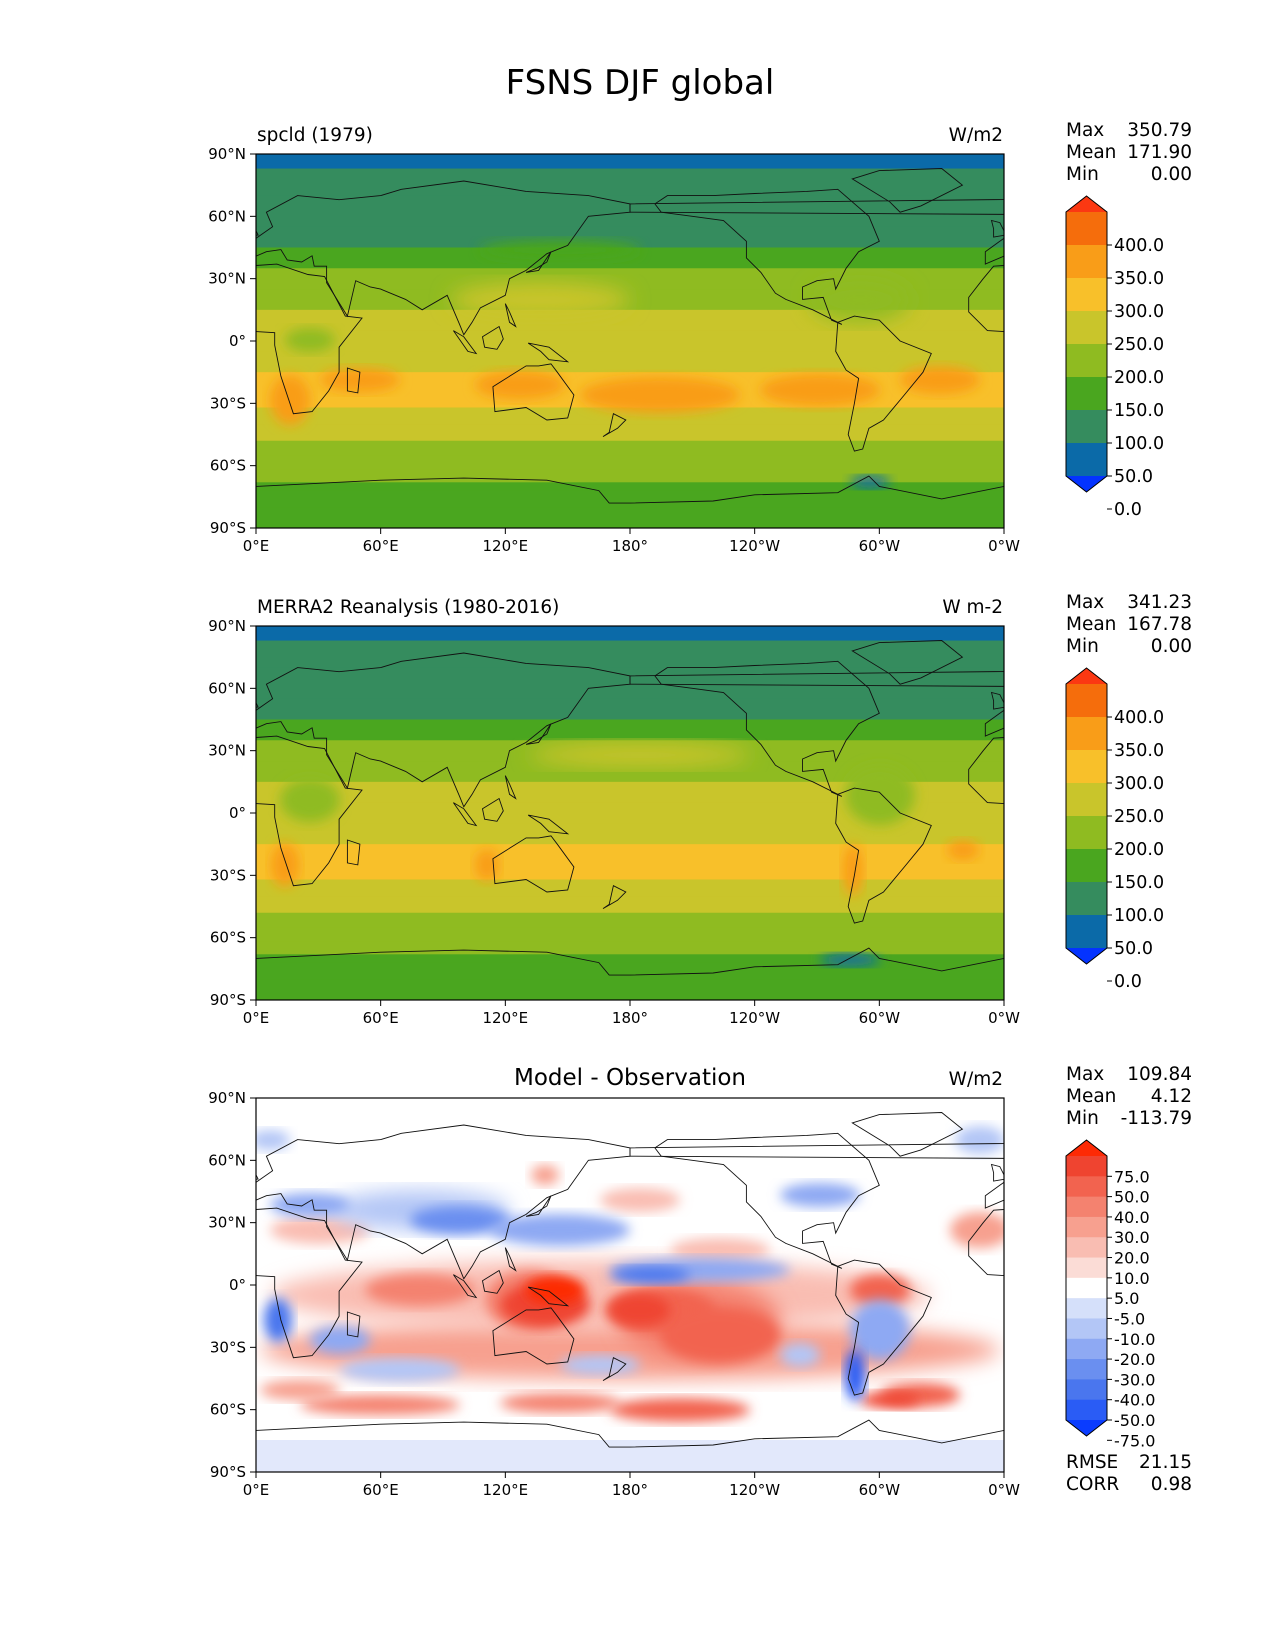 This screenshot has height=1650, width=1275. I want to click on stat-max-value: 341.23, so click(1159, 602).